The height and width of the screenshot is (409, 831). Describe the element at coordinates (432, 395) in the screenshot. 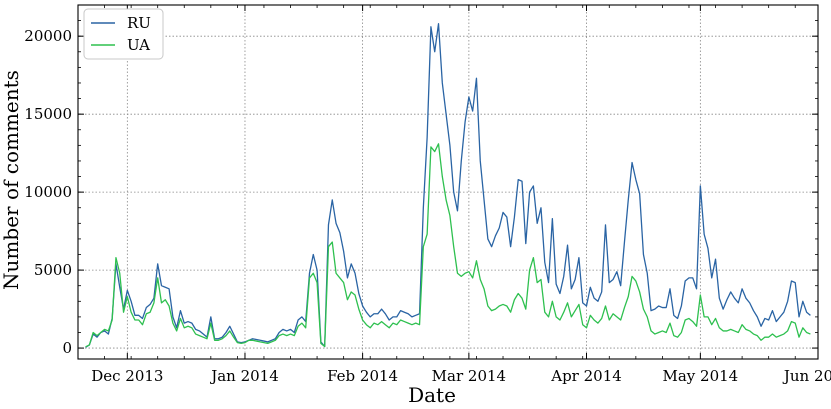

I see `x-axis-label: Date` at that location.